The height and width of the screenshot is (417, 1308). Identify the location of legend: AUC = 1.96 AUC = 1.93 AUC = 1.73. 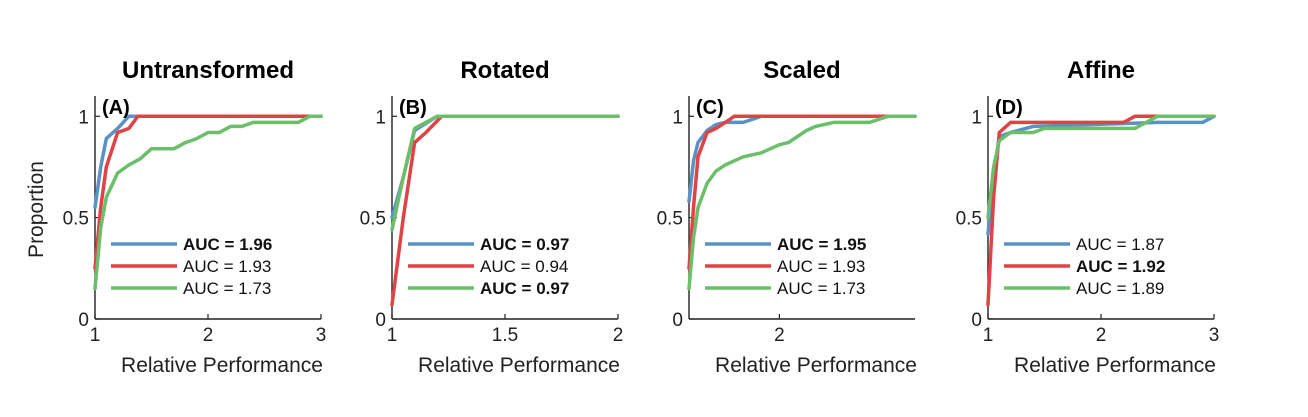
(191, 266).